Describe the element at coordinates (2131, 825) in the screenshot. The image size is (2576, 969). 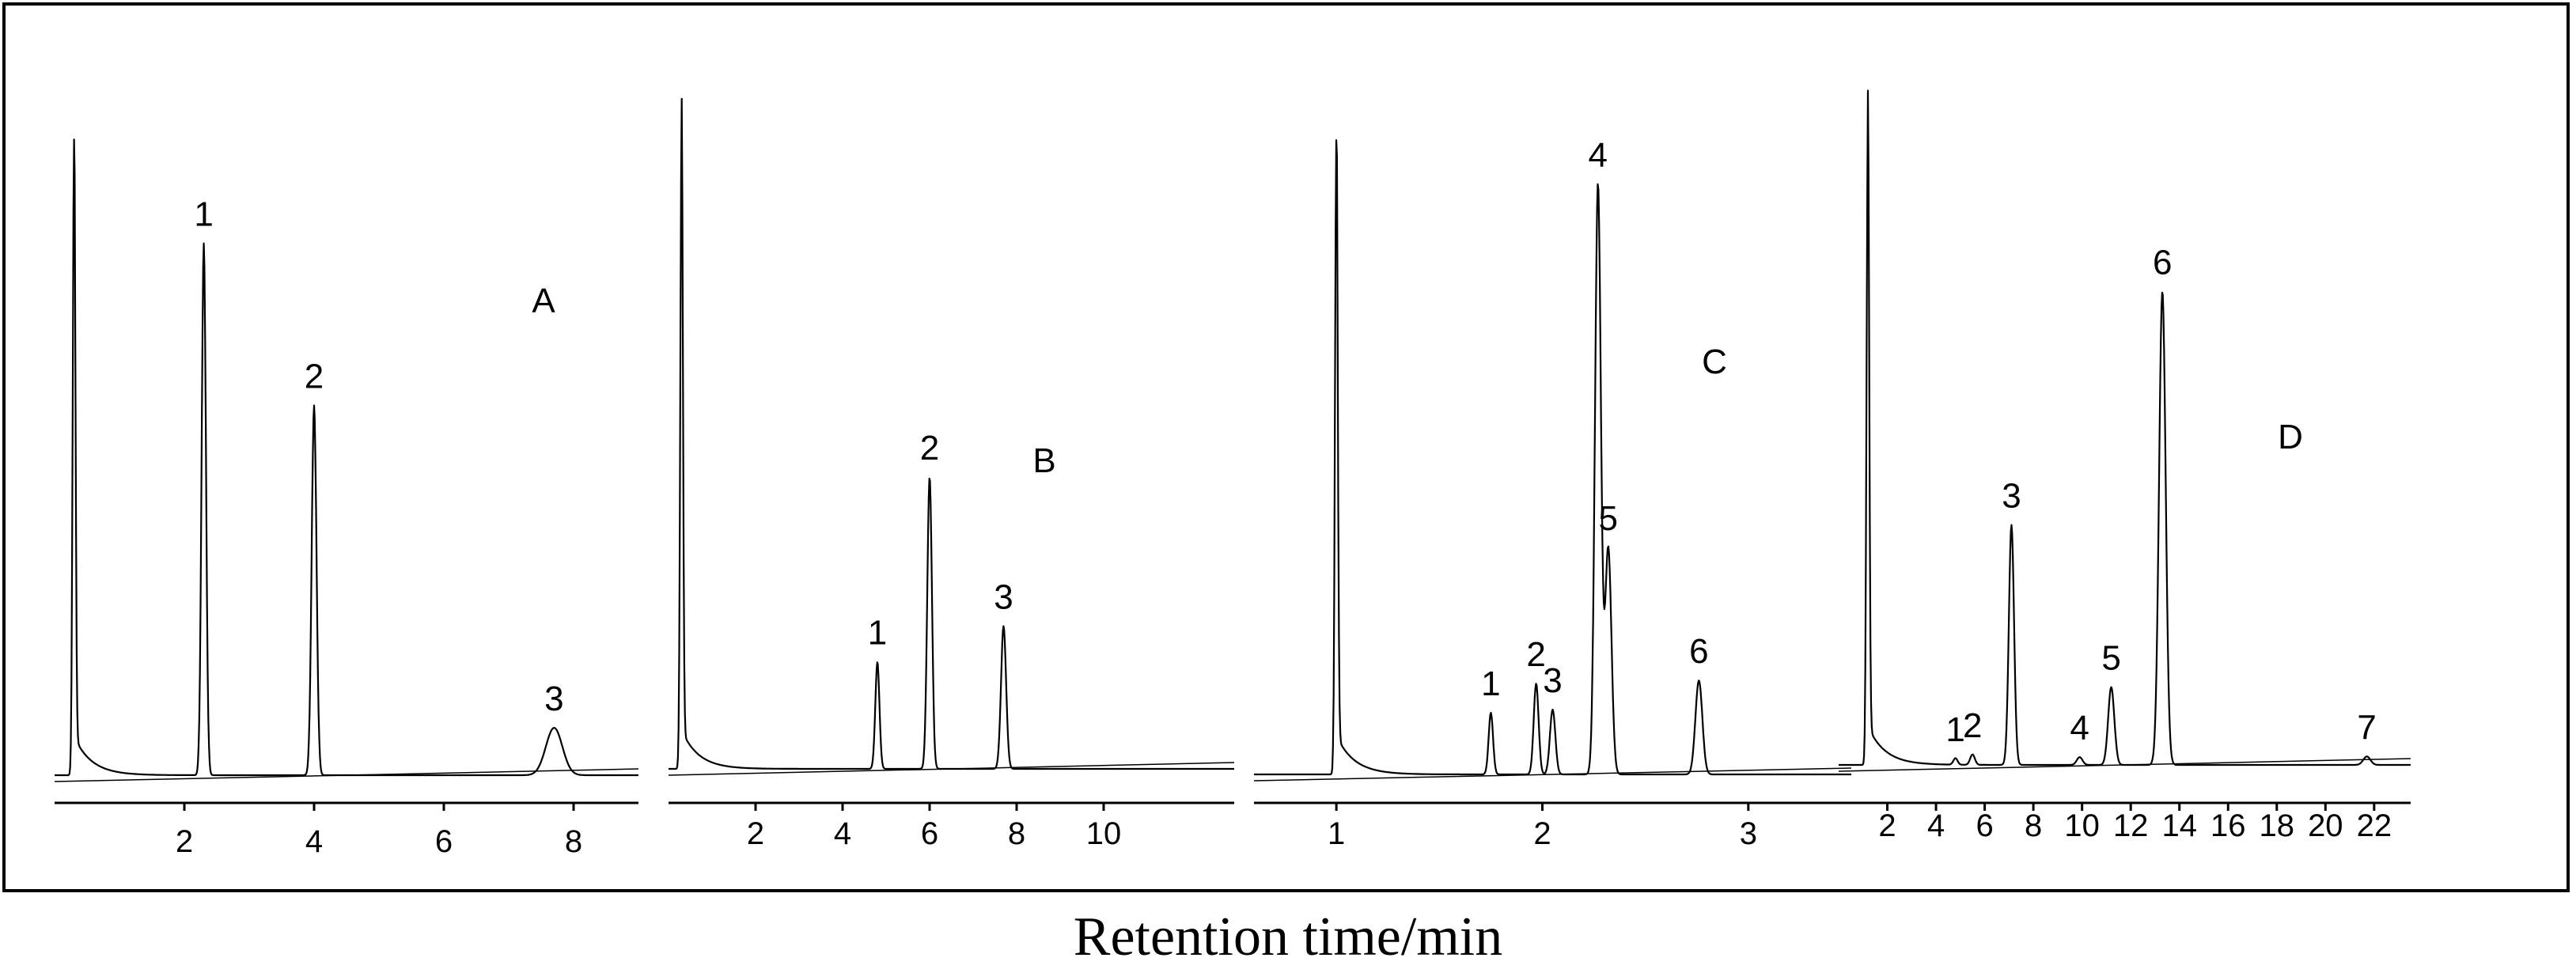
I see `x-tick-label-d: 12` at that location.